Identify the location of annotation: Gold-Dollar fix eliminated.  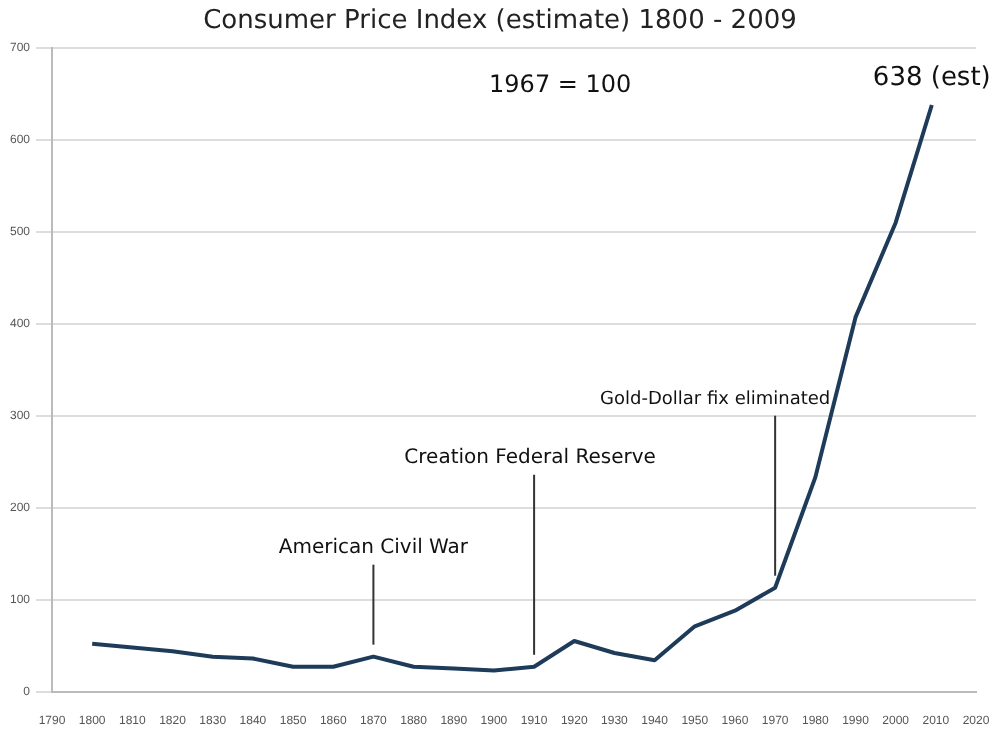
(715, 399).